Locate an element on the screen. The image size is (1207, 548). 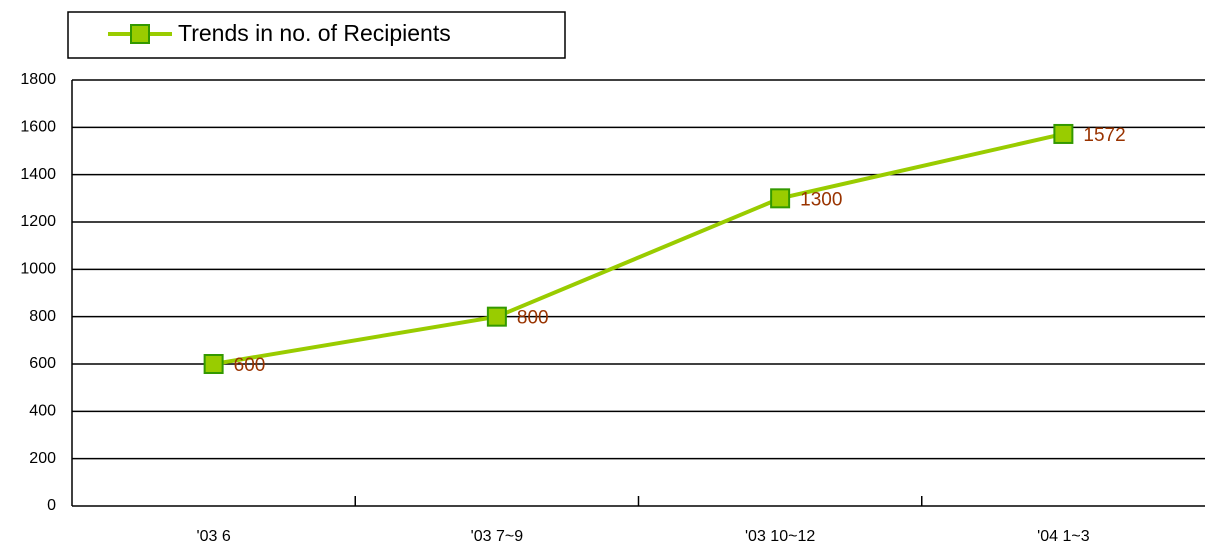
data-label: 1572 is located at coordinates (1104, 135).